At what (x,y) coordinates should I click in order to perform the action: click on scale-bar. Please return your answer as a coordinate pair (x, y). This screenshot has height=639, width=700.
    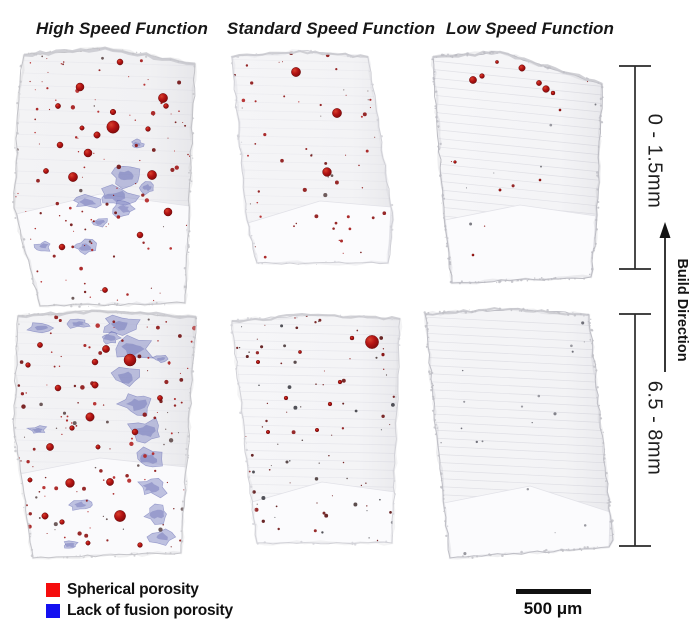
    Looking at the image, I should click on (553, 591).